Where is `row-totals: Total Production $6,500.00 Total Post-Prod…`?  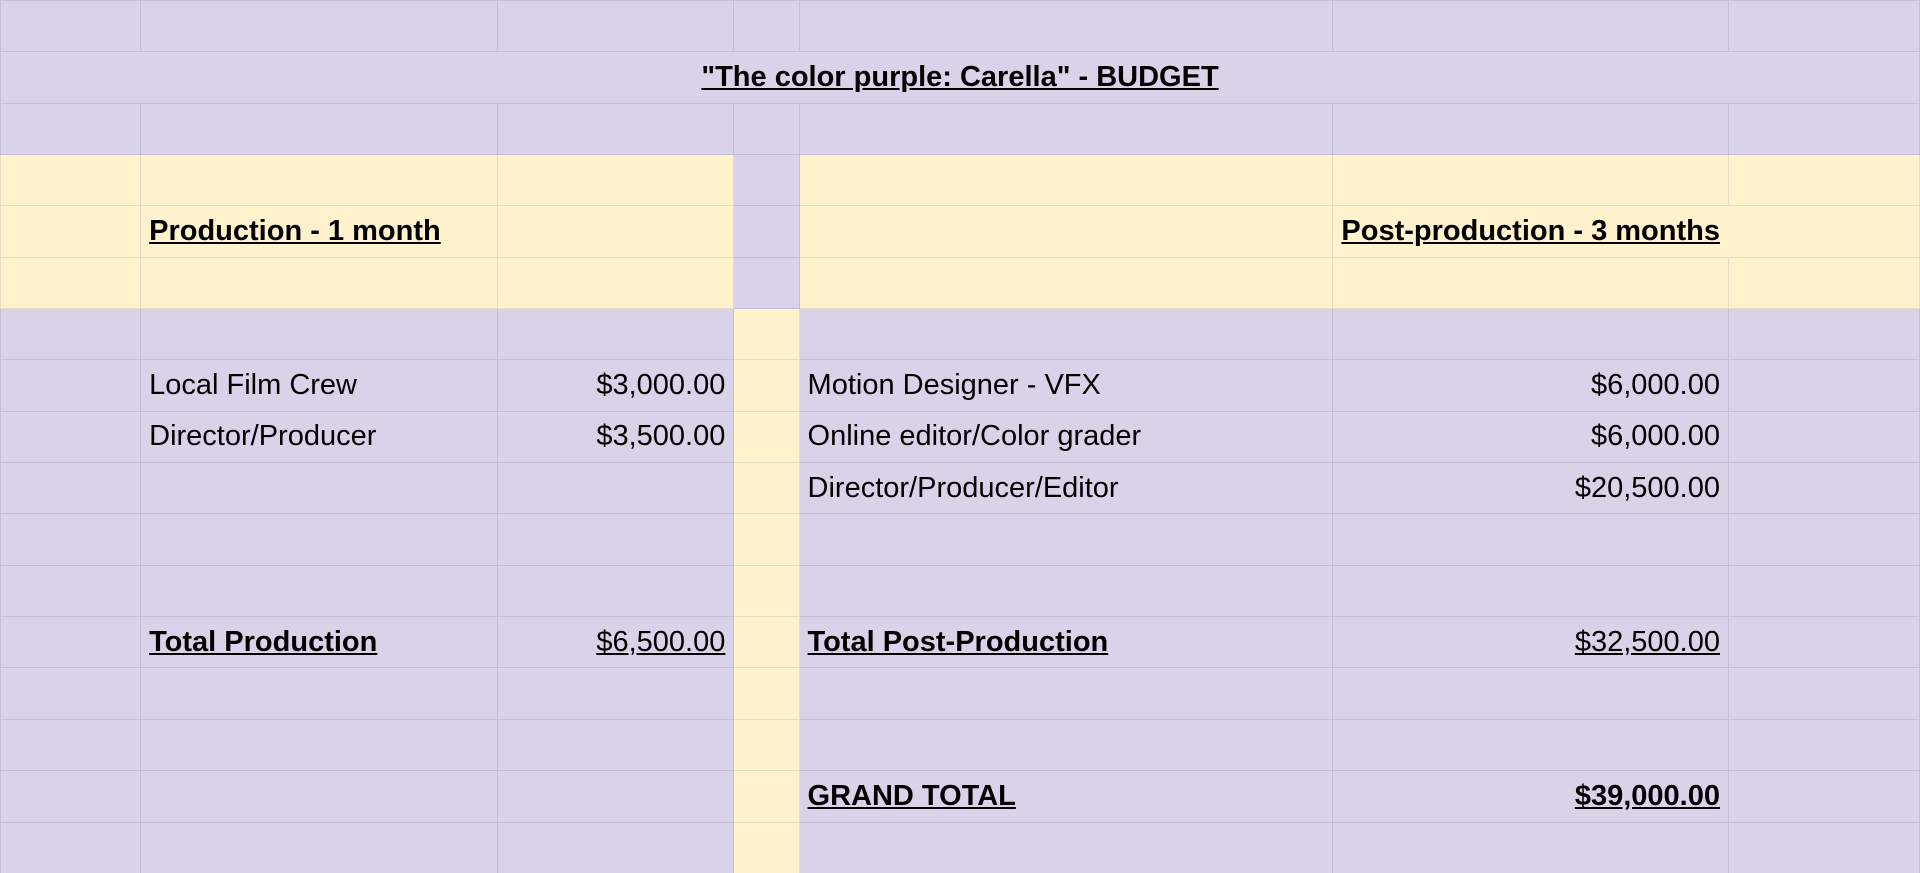
row-totals: Total Production $6,500.00 Total Post-Prod… is located at coordinates (960, 642).